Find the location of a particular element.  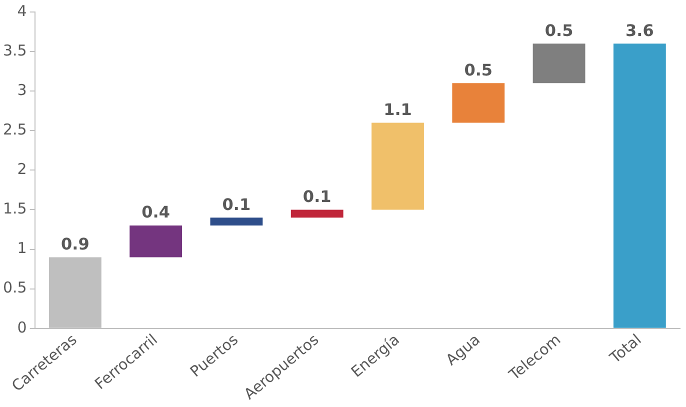

data-label: 3.6 is located at coordinates (640, 30).